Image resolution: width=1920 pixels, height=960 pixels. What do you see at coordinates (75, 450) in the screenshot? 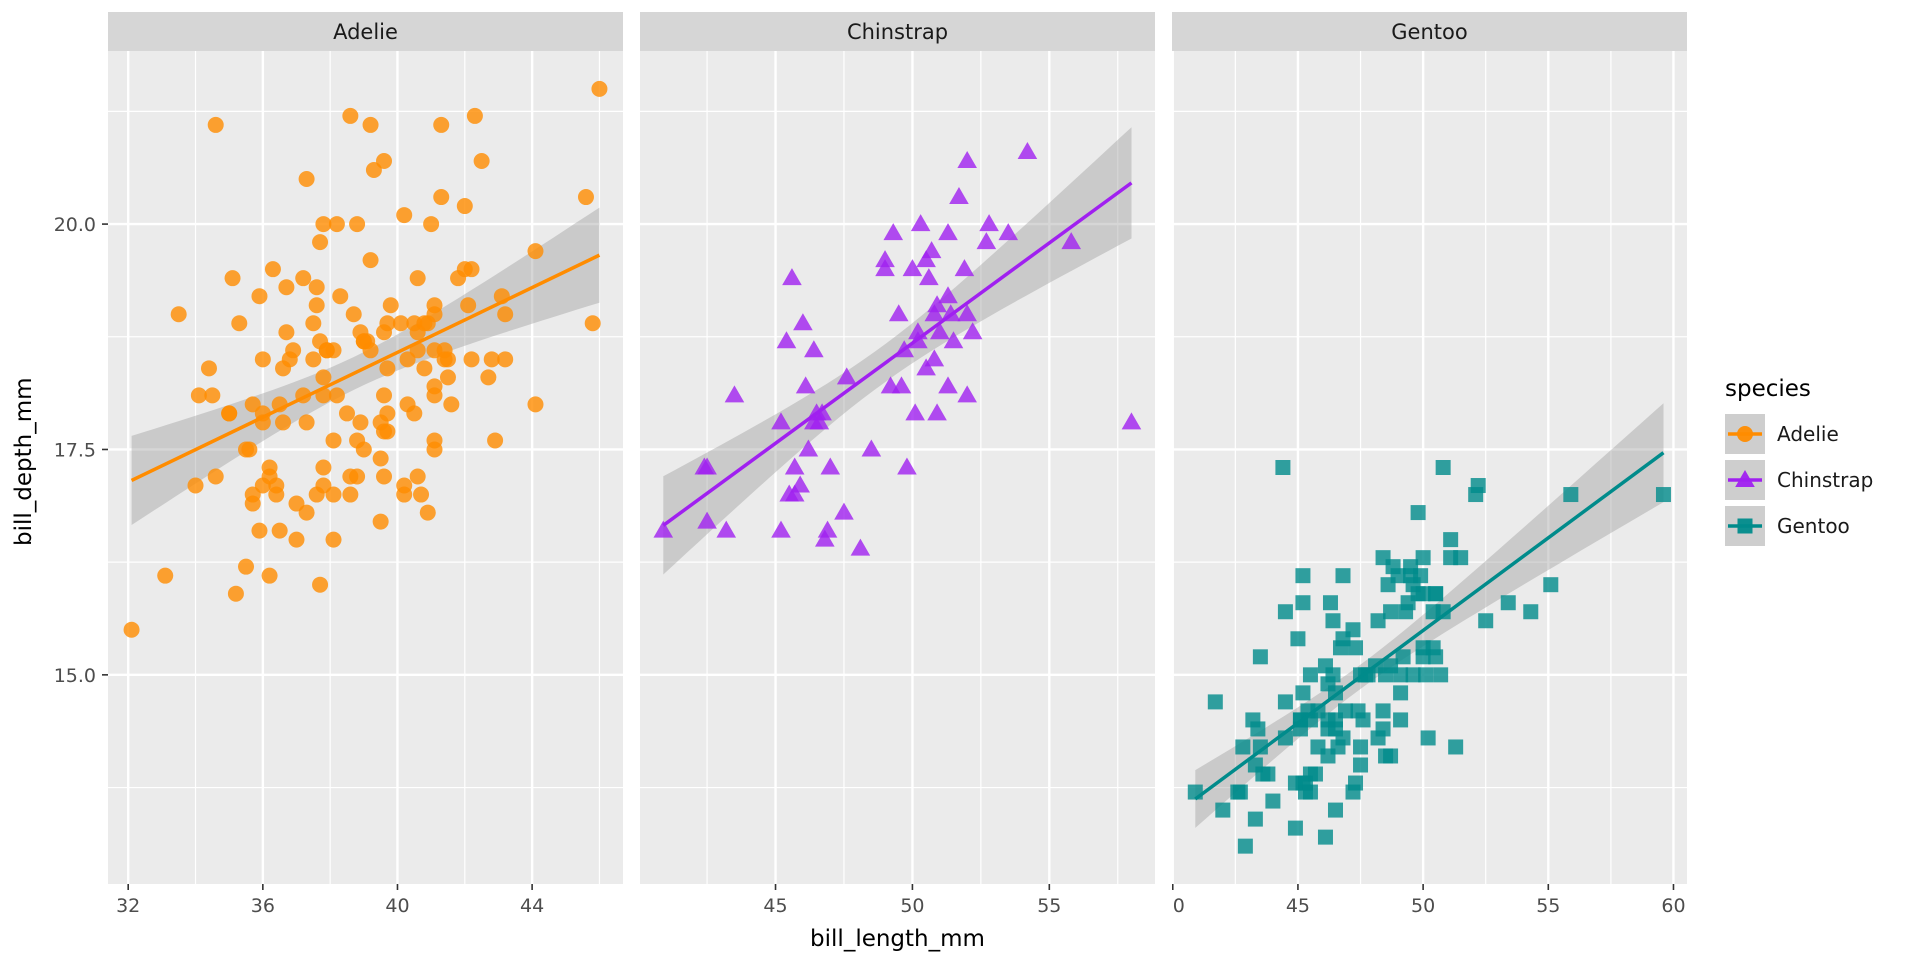
I see `y-tick-label: 17.5` at bounding box center [75, 450].